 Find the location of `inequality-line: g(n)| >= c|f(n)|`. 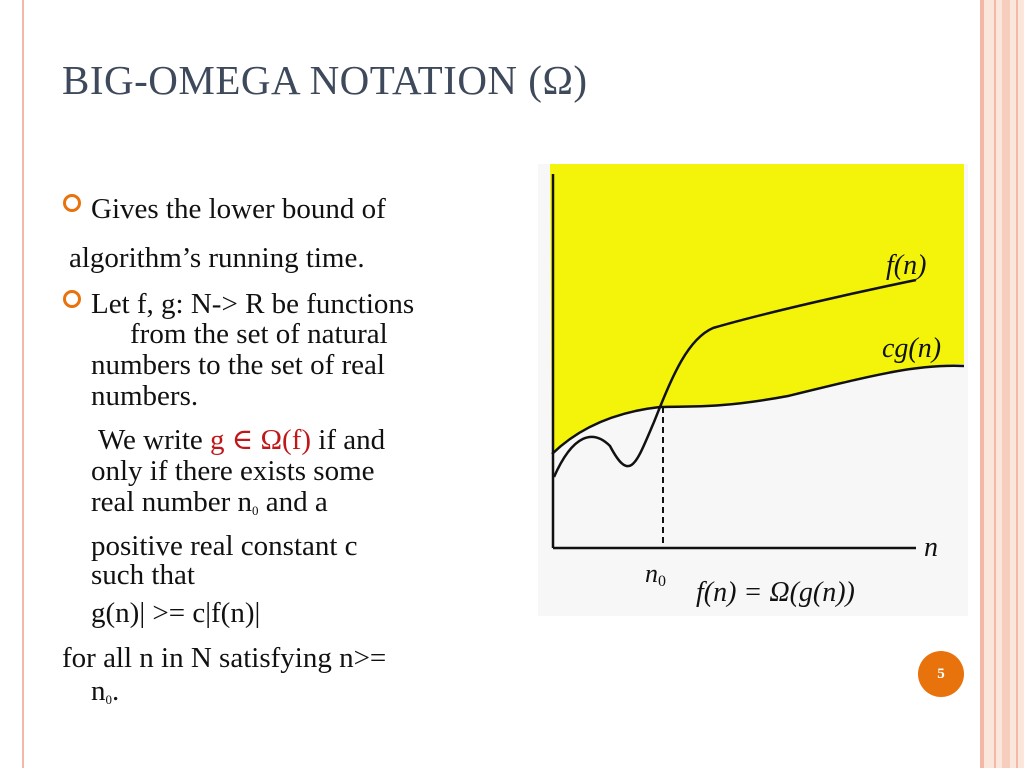

inequality-line: g(n)| >= c|f(n)| is located at coordinates (176, 613).